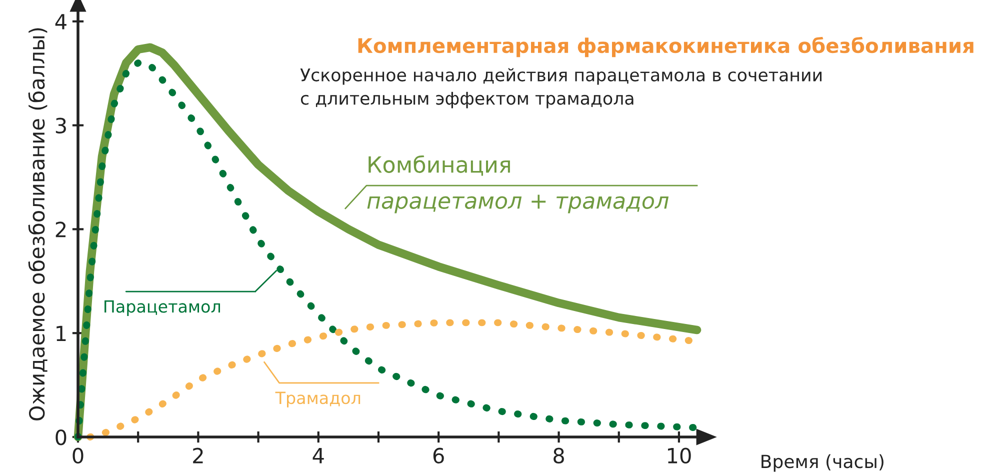 The image size is (981, 475). What do you see at coordinates (162, 308) in the screenshot?
I see `series-label: Парацетамол` at bounding box center [162, 308].